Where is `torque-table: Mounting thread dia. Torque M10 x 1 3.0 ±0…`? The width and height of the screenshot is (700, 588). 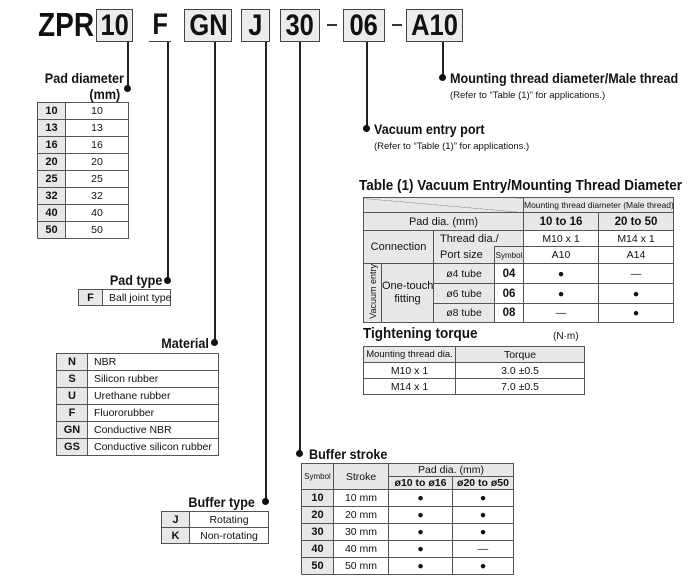 torque-table: Mounting thread dia. Torque M10 x 1 3.0 ±0… is located at coordinates (474, 370).